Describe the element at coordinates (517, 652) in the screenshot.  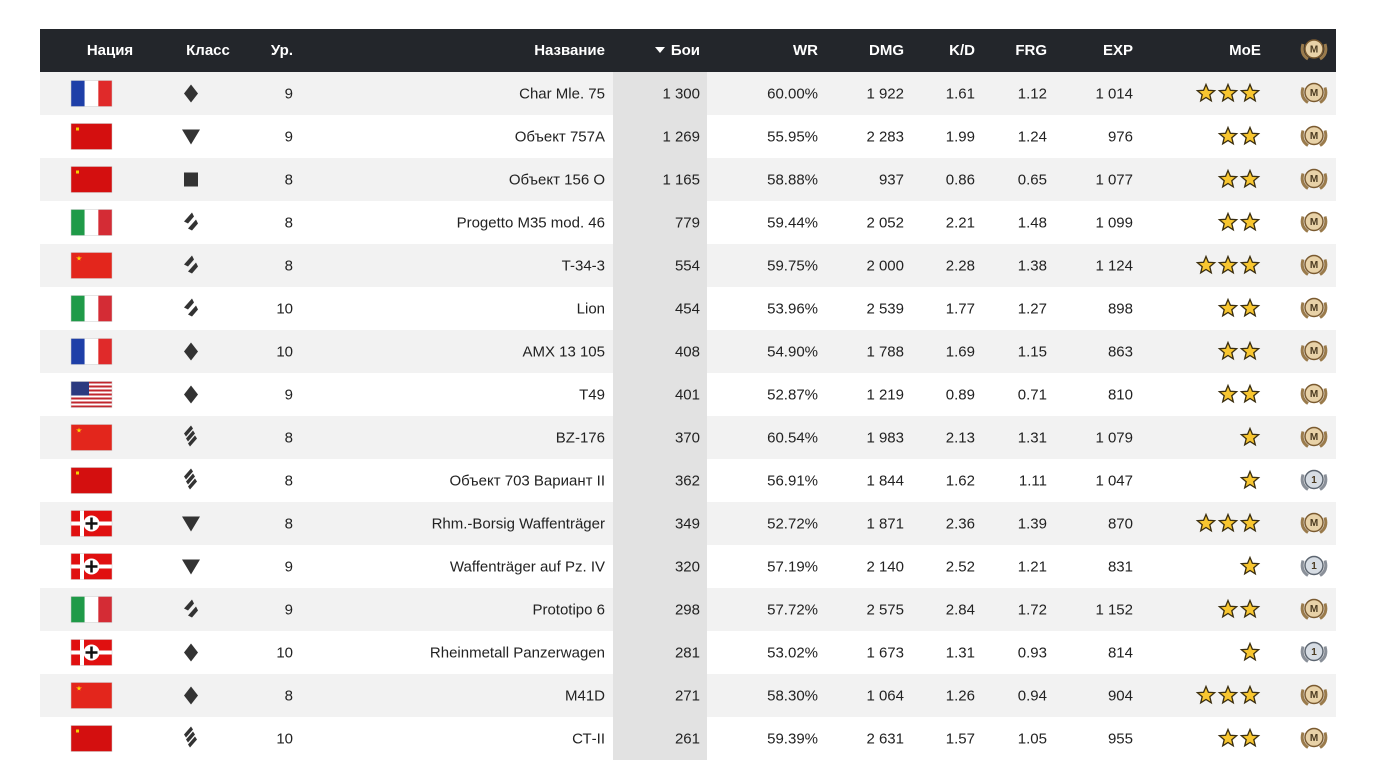
I see `cell-text: Rheinmetall Panzerwagen` at that location.